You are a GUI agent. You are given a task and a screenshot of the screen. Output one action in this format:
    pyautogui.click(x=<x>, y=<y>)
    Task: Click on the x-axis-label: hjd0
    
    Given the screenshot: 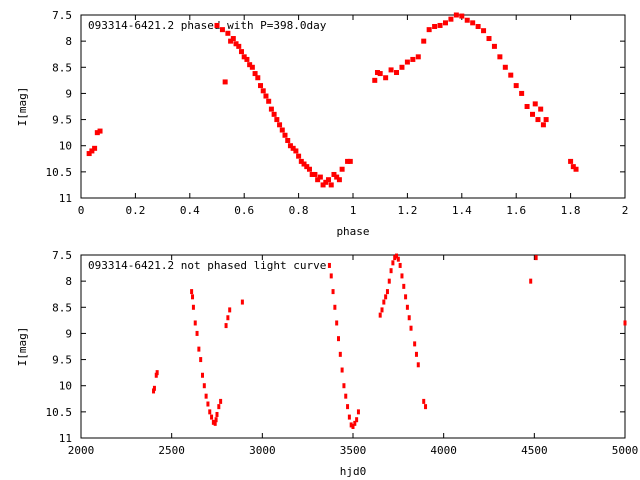 What is the action you would take?
    pyautogui.click(x=353, y=471)
    